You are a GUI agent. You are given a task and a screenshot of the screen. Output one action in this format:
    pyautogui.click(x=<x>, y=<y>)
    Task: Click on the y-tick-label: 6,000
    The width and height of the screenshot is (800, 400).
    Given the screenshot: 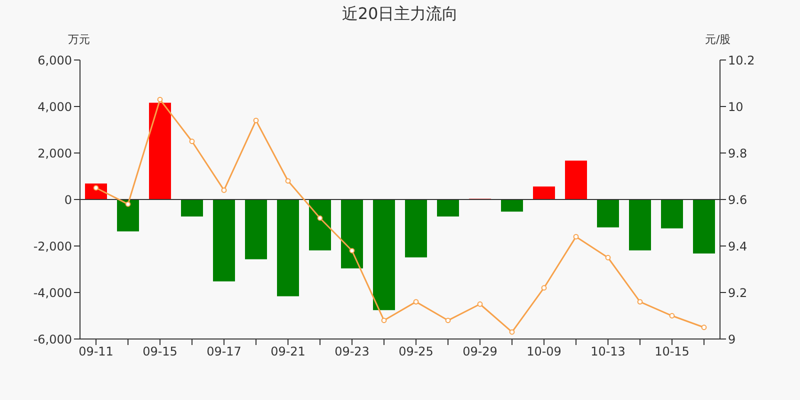 What is the action you would take?
    pyautogui.click(x=55, y=60)
    